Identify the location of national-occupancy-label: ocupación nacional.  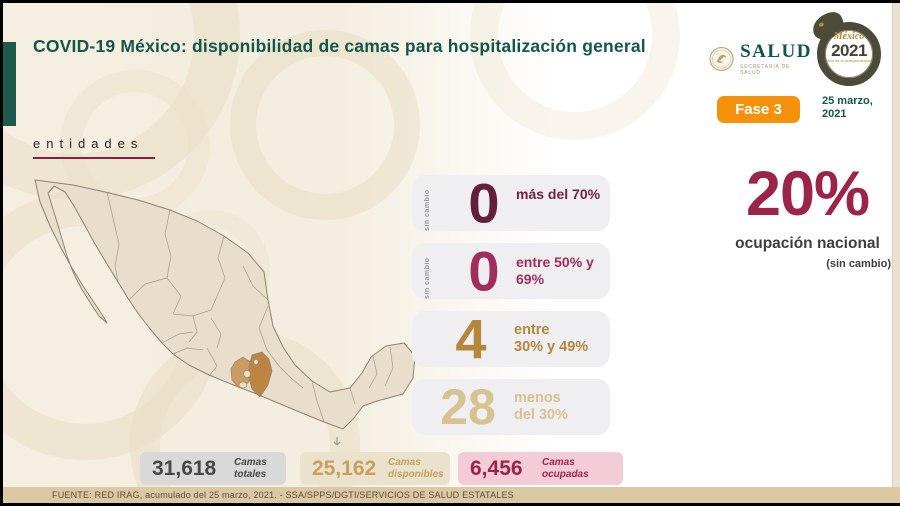
(807, 243).